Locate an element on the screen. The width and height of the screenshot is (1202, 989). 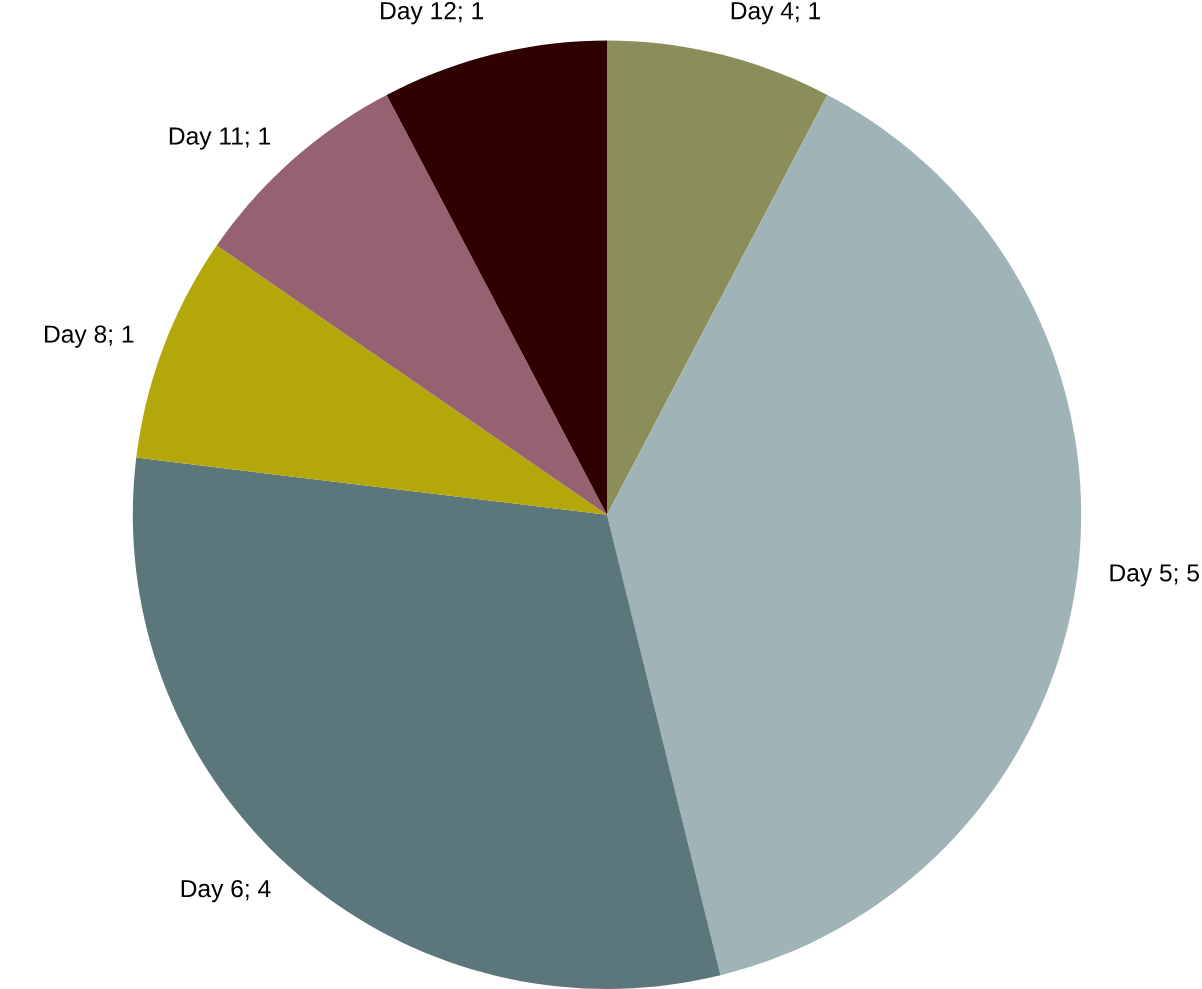
slice-label: Day 11; 1 is located at coordinates (220, 138).